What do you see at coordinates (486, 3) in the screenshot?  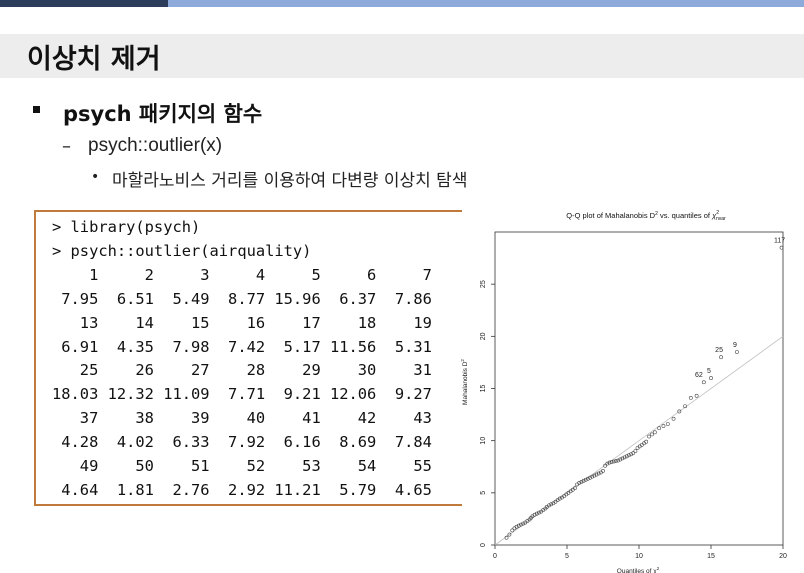 I see `top-accent-bar-light` at bounding box center [486, 3].